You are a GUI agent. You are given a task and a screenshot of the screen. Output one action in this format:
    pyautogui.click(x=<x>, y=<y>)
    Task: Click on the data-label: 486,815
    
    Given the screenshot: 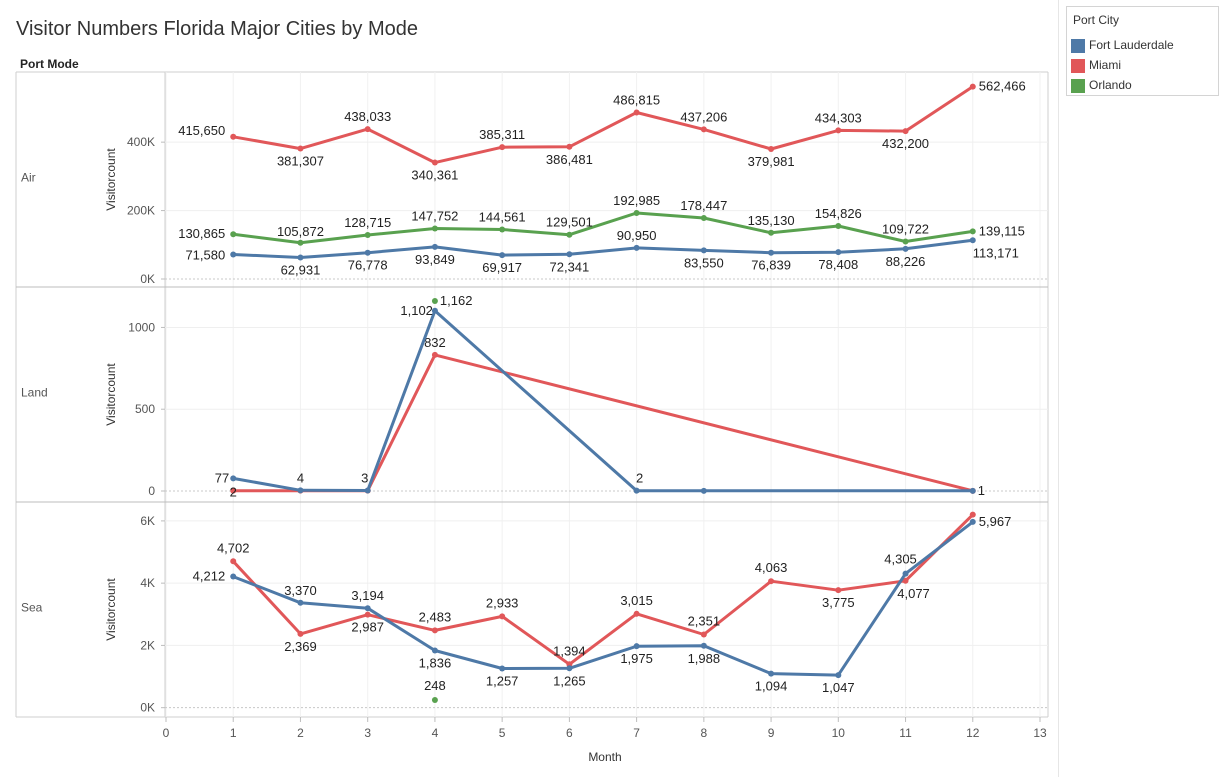 What is the action you would take?
    pyautogui.click(x=636, y=99)
    